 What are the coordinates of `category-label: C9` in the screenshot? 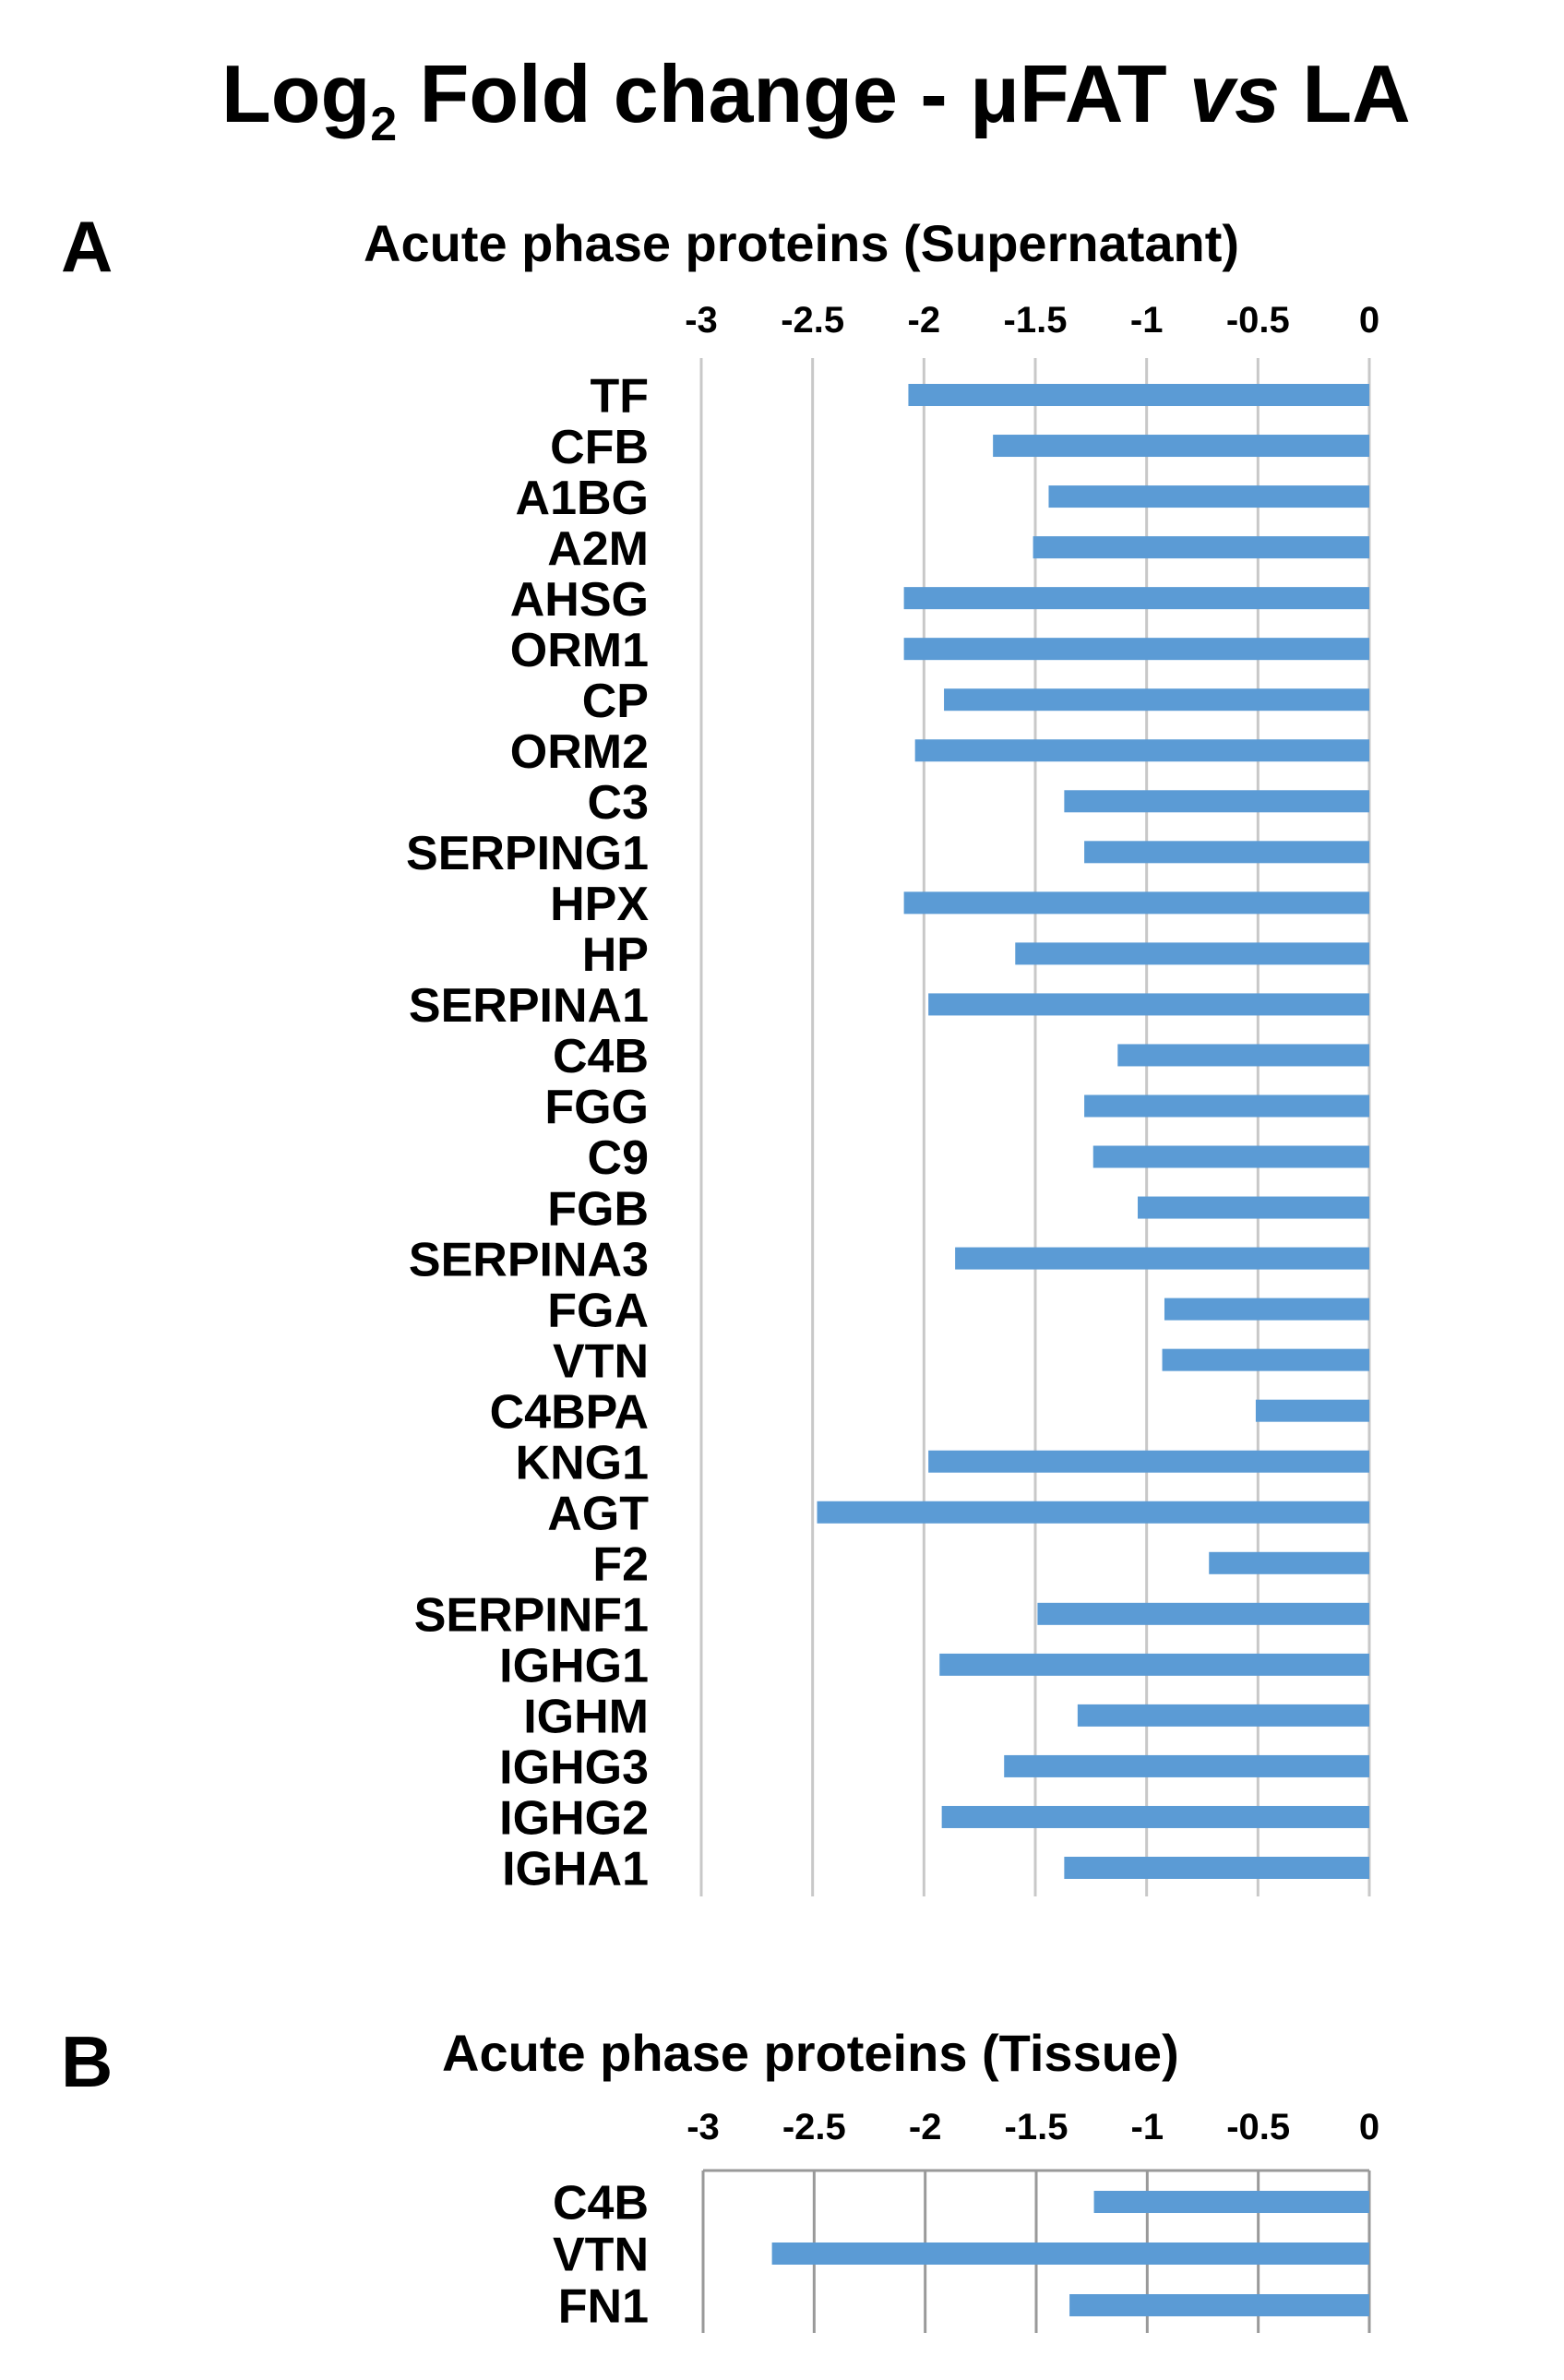 It's located at (618, 1158).